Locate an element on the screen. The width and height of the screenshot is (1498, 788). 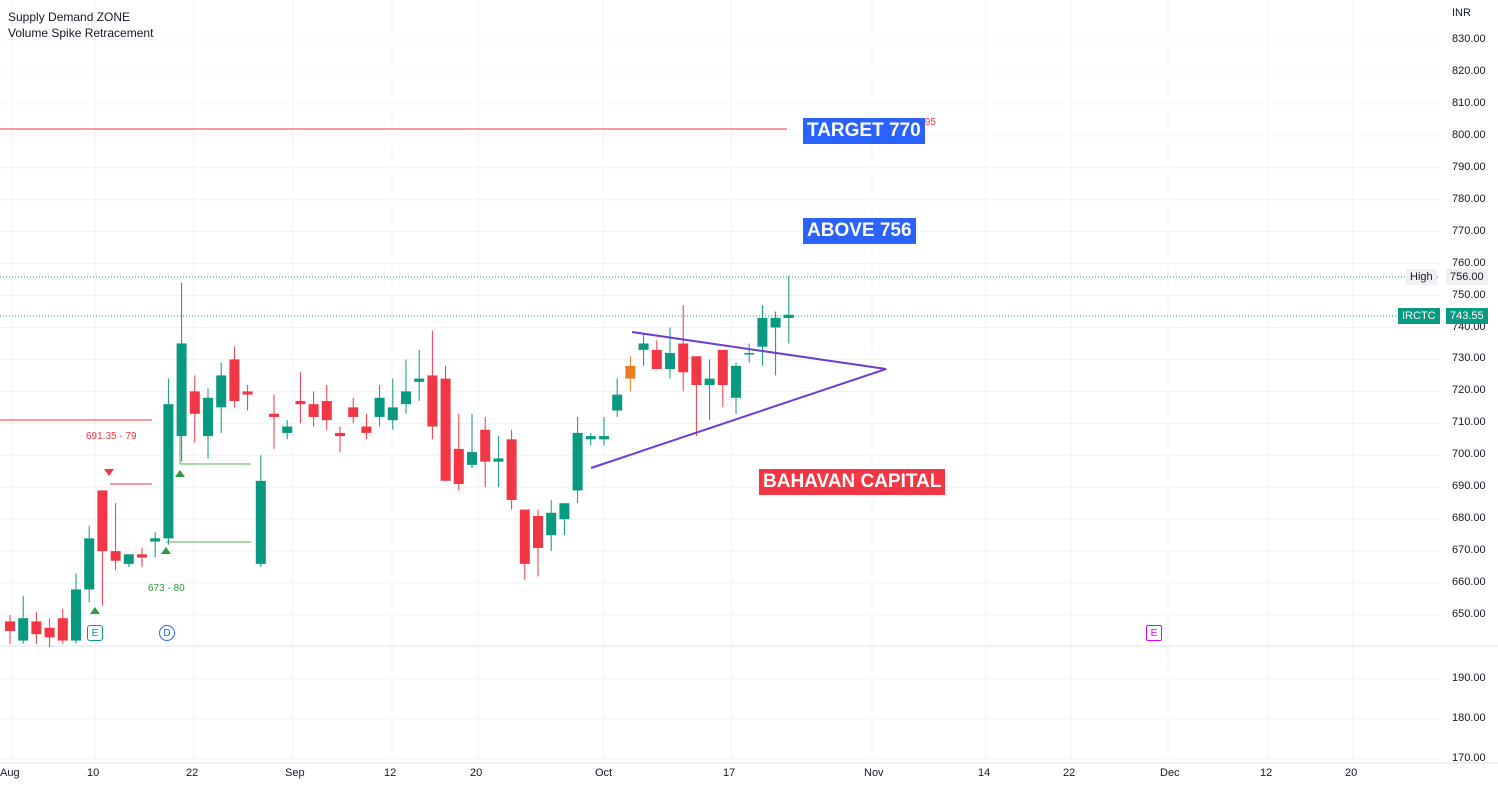
price-tick-label: 660.00 is located at coordinates (1469, 582).